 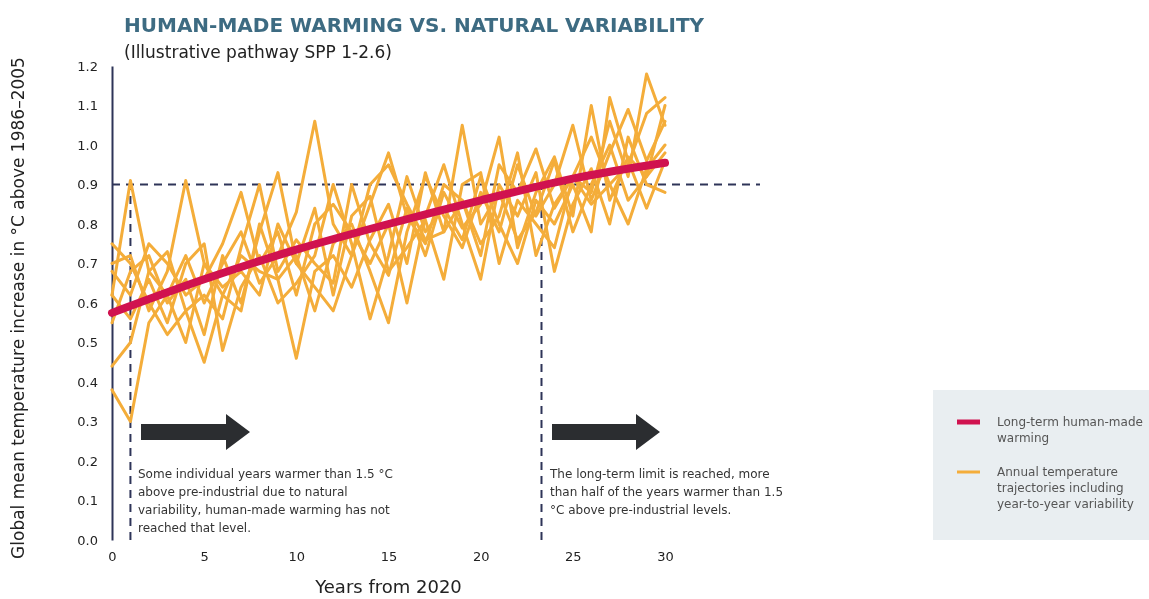 What do you see at coordinates (87, 264) in the screenshot?
I see `y-tick-label: 0.7` at bounding box center [87, 264].